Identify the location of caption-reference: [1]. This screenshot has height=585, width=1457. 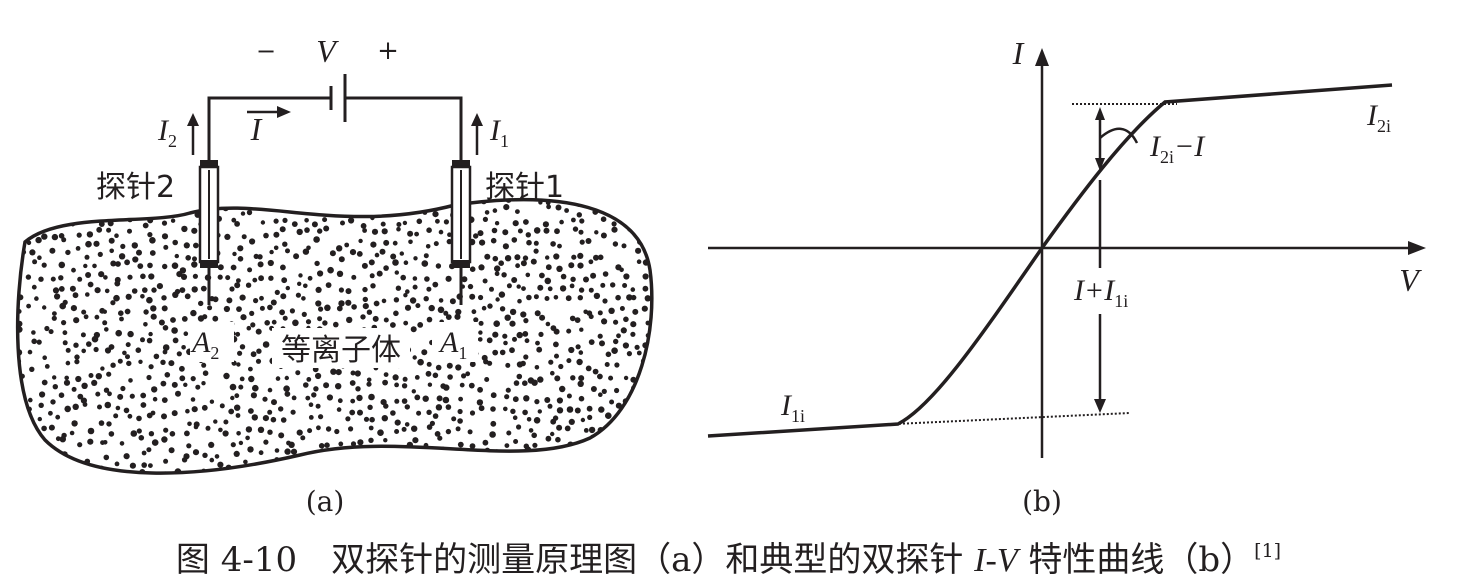
(1268, 551).